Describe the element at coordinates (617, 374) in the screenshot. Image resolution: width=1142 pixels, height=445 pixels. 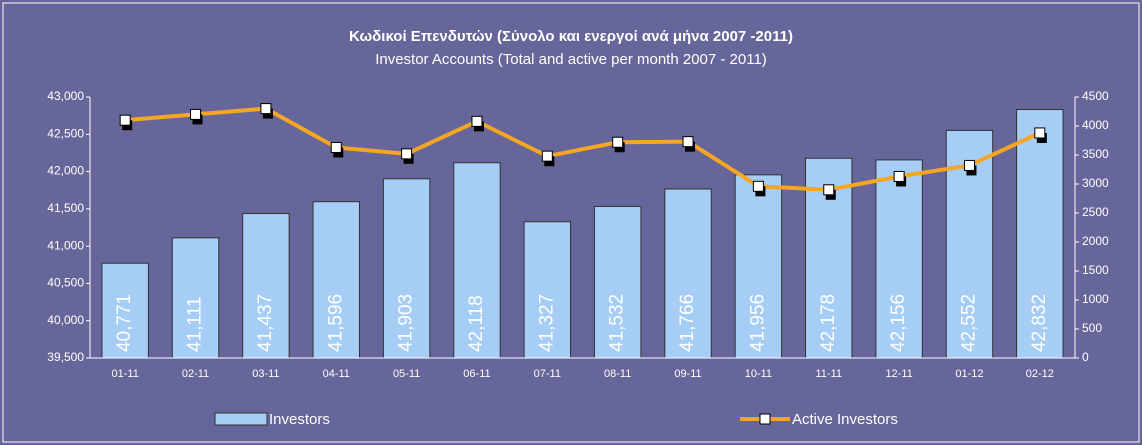
I see `x-tick-label: 08-11` at that location.